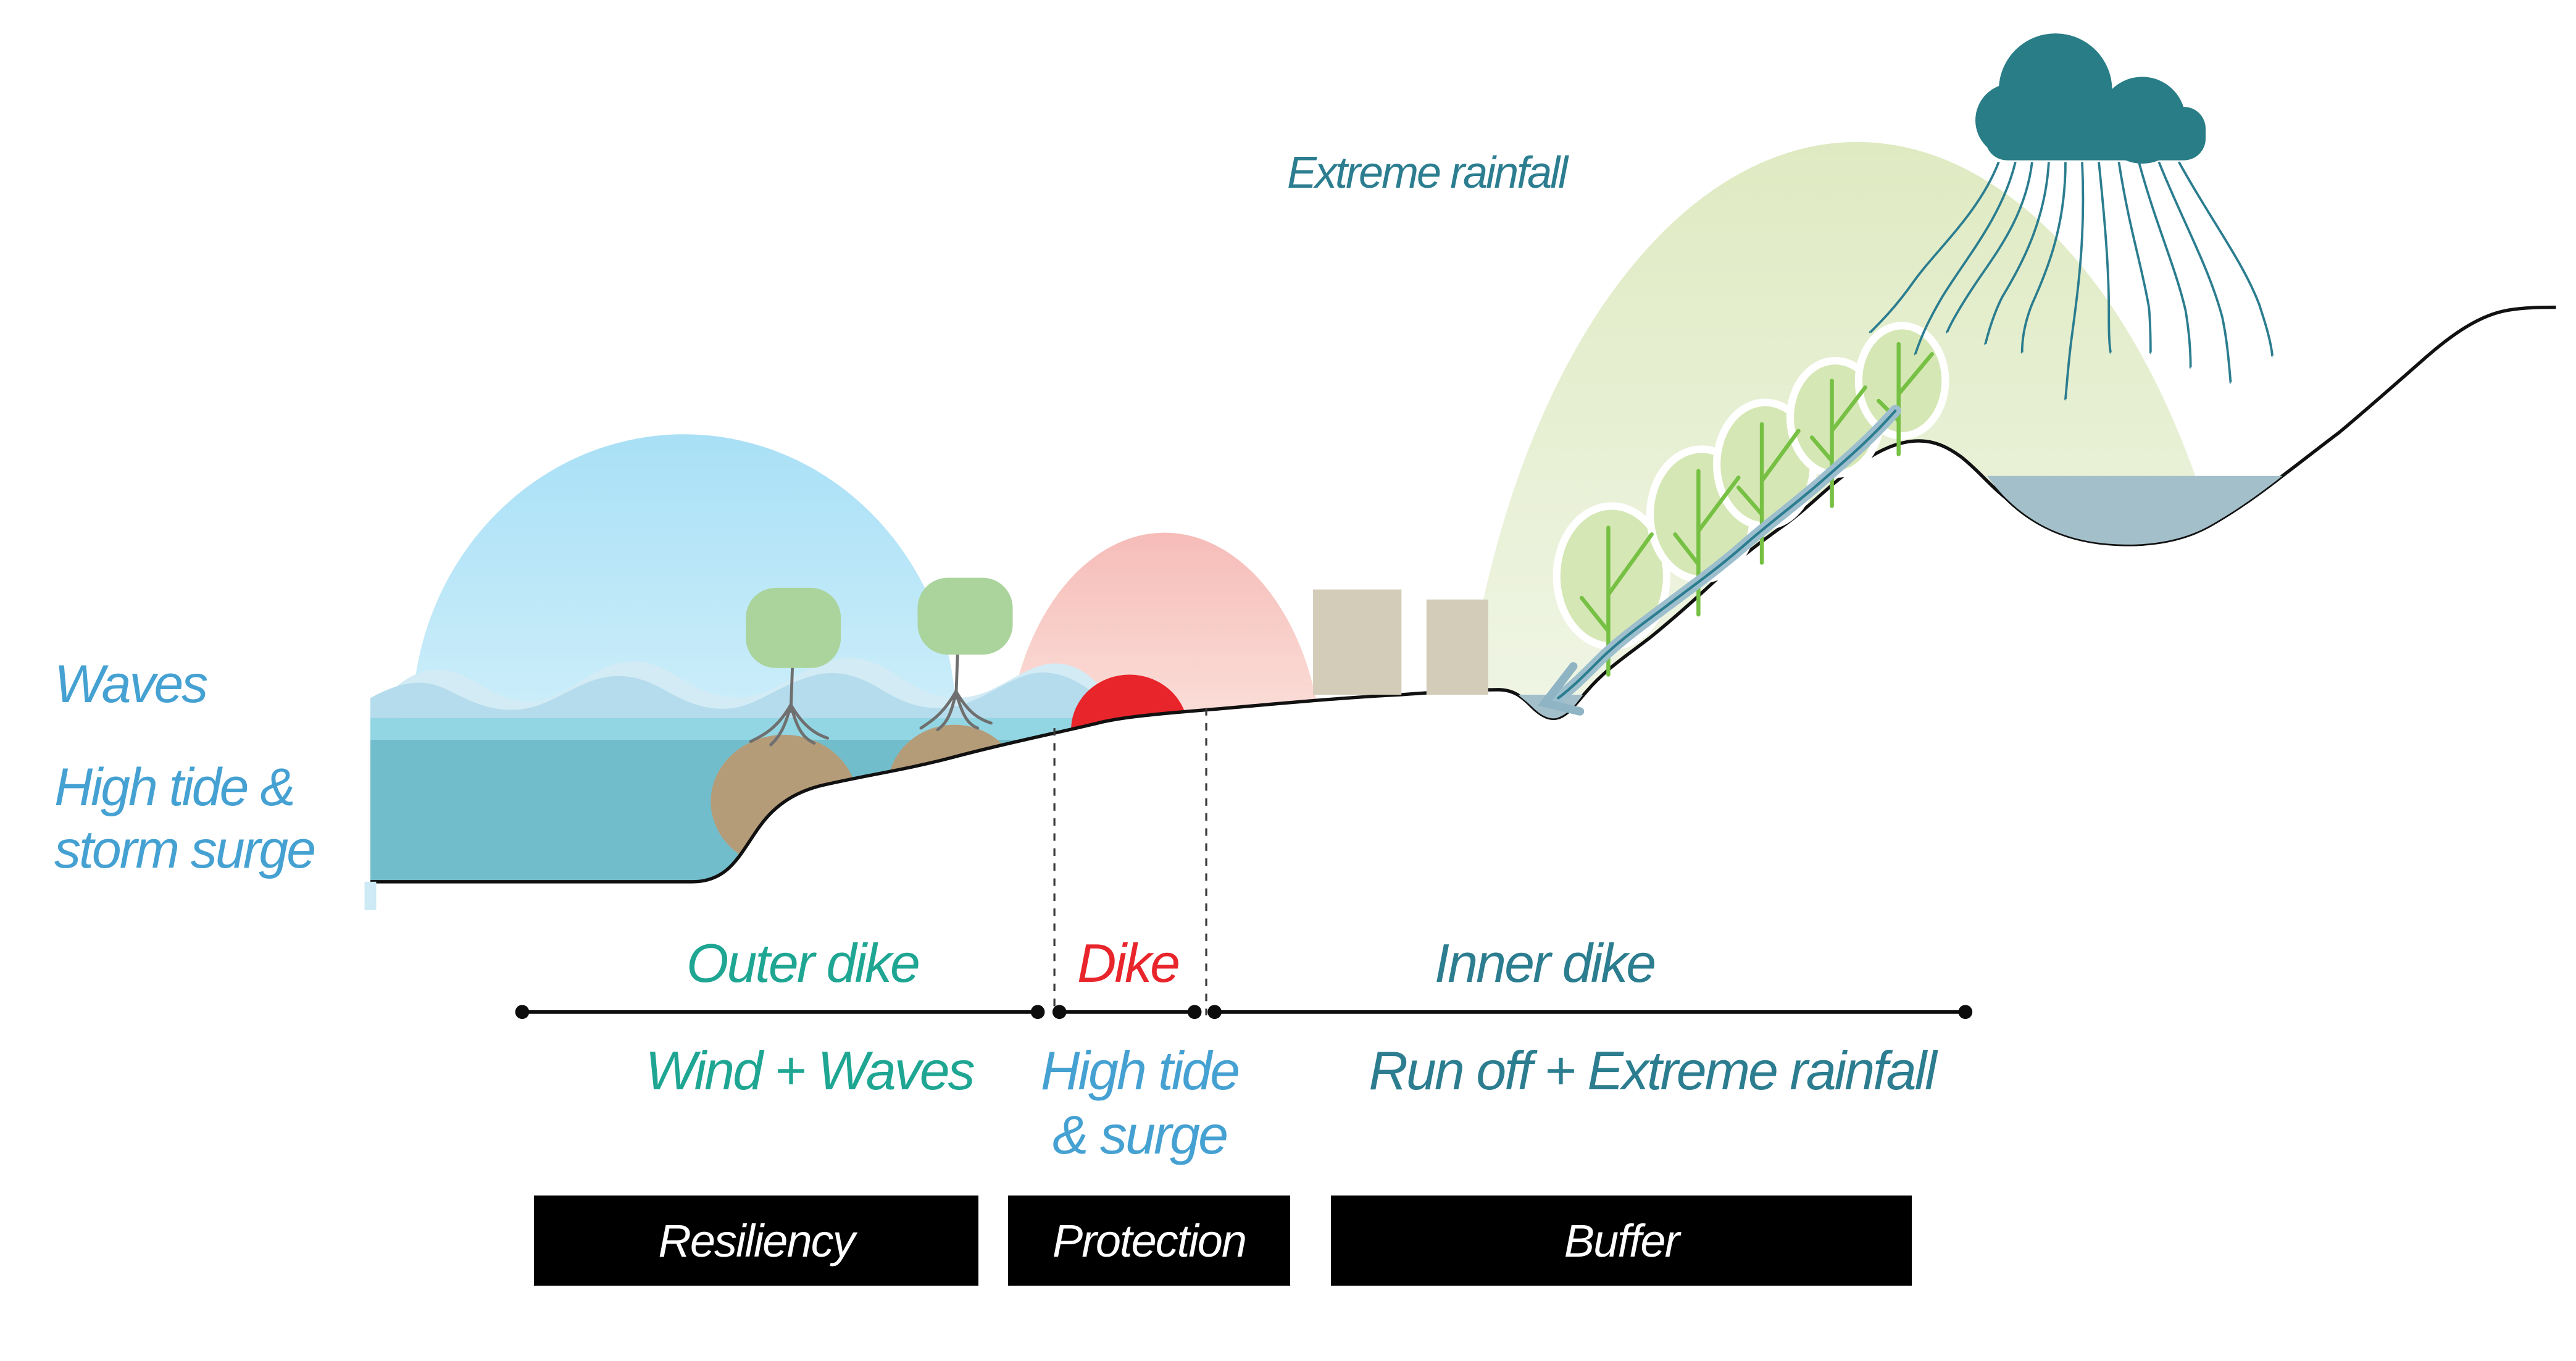 This screenshot has height=1361, width=2576. I want to click on function-box-buffer-label: Buffer, so click(1622, 1241).